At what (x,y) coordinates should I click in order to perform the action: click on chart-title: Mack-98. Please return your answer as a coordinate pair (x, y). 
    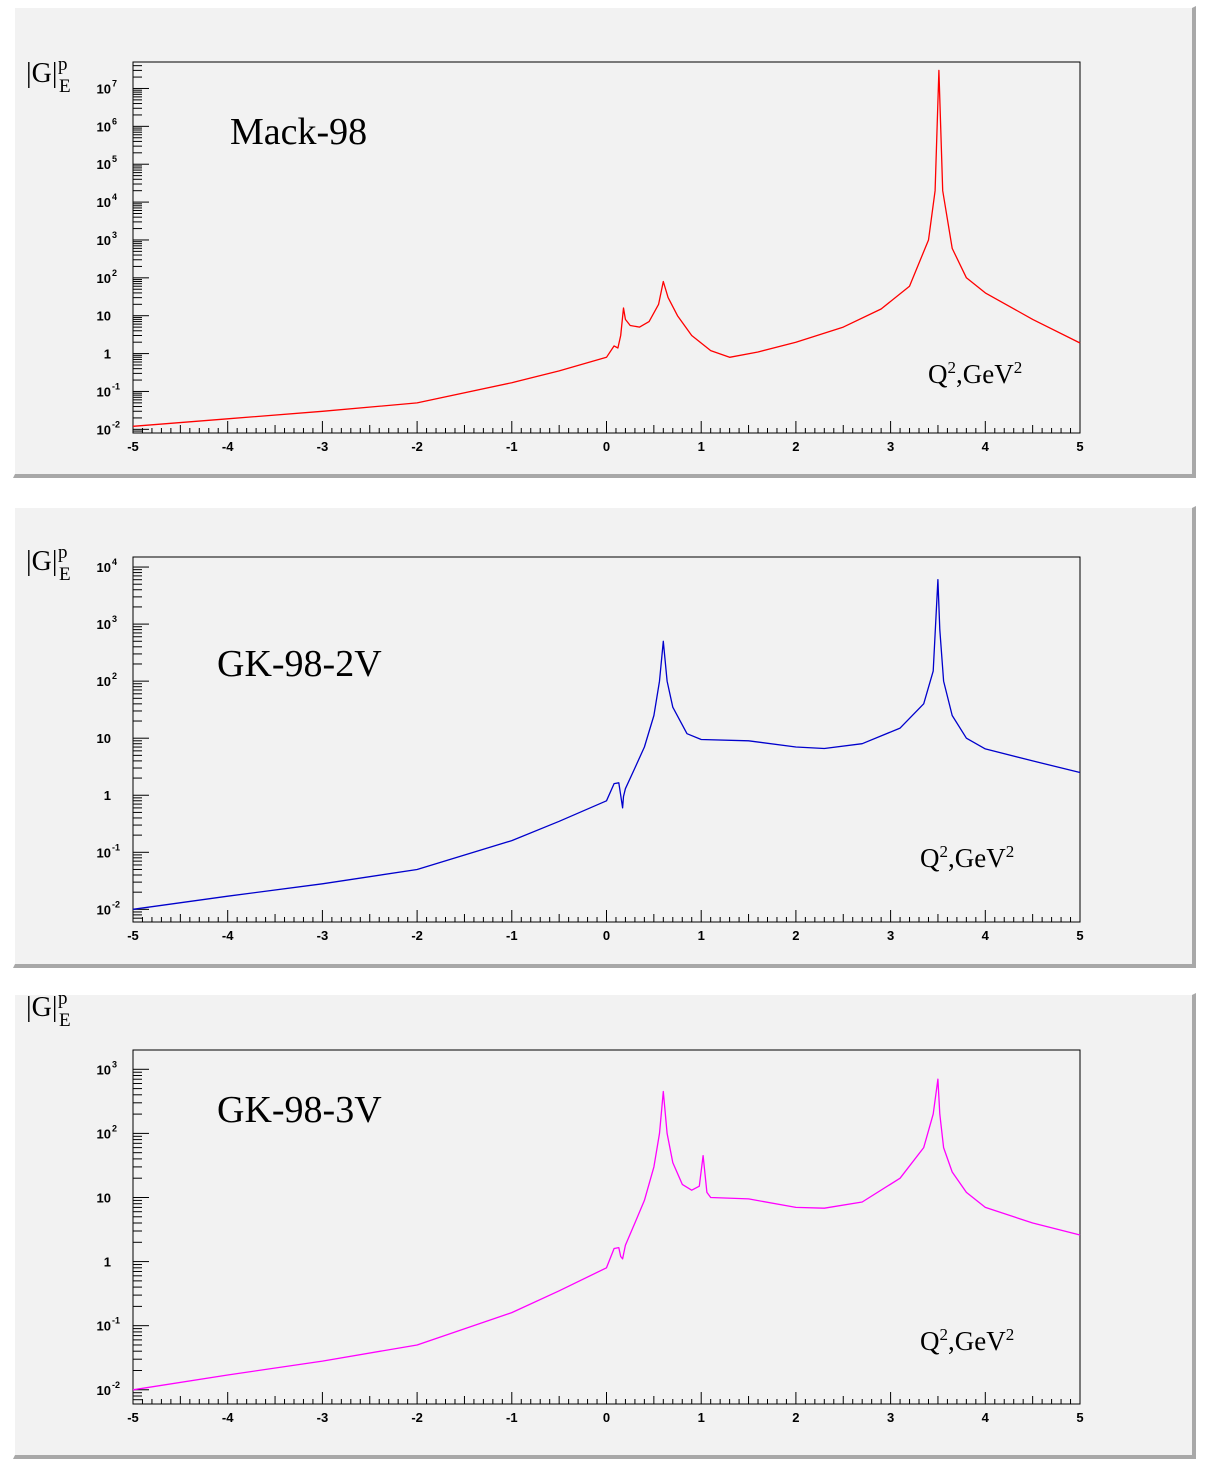
    Looking at the image, I should click on (299, 132).